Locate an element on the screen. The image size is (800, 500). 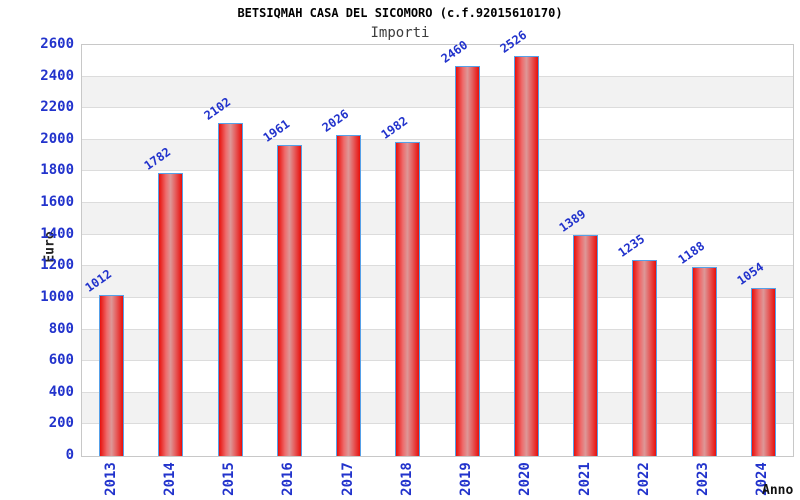
y-axis-tick-label: 1200 is located at coordinates (57, 265).